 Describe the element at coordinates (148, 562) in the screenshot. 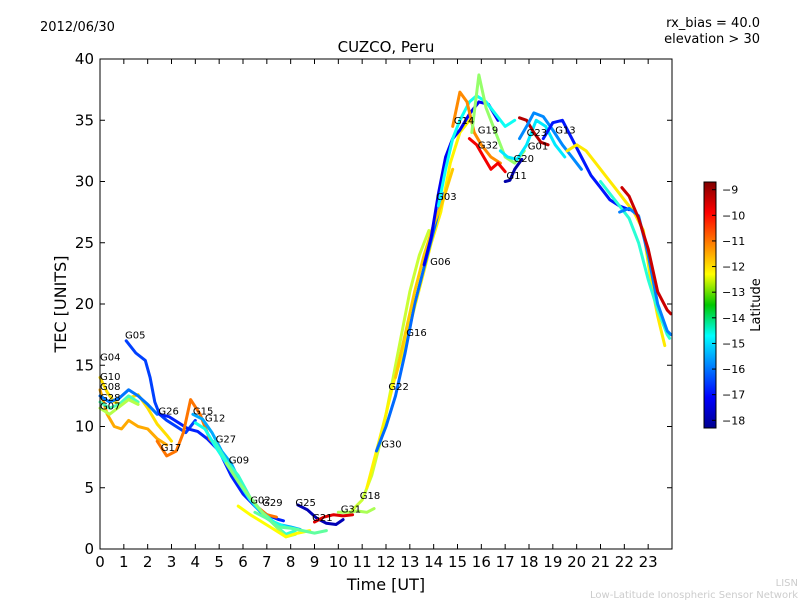

I see `x-tick-label: 2` at that location.